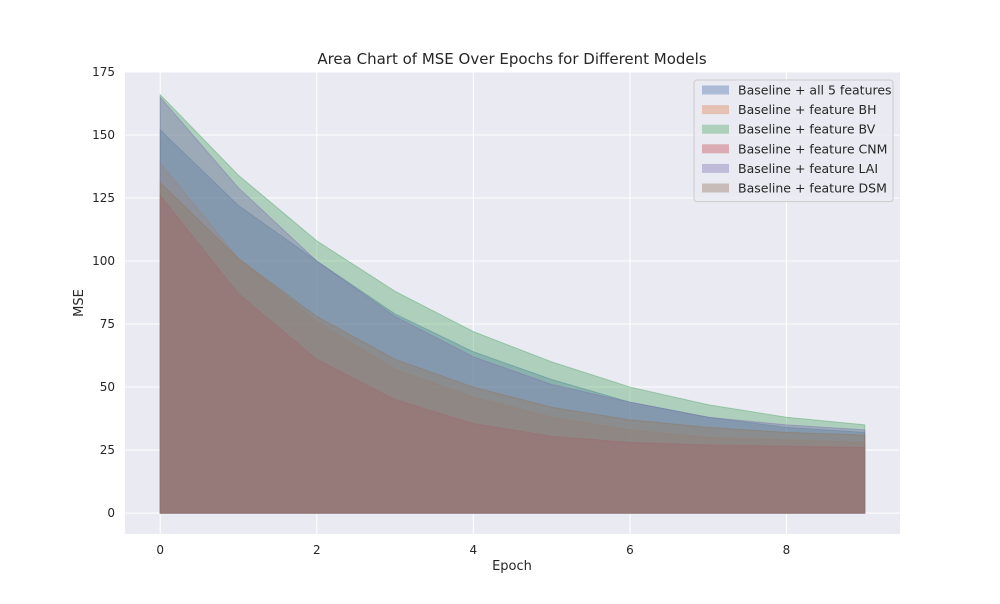 The width and height of the screenshot is (1000, 604). I want to click on y-tick-label: 50, so click(107, 387).